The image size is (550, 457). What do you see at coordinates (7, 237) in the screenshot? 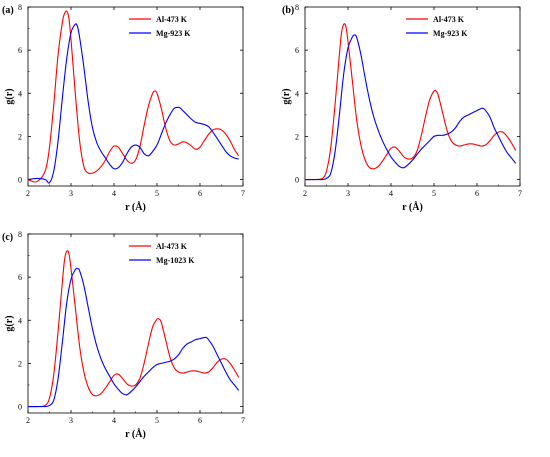
I see `panel-label: (c)` at bounding box center [7, 237].